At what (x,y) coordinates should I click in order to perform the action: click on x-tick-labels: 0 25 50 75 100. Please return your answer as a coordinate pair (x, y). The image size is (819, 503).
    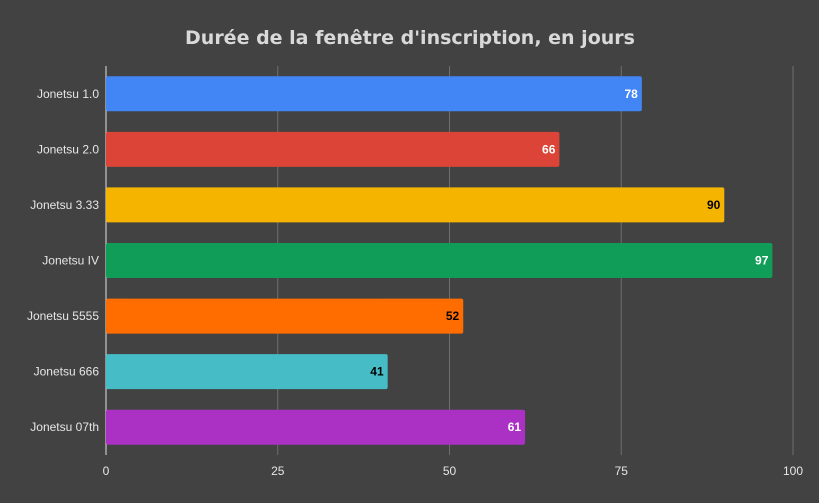
    Looking at the image, I should click on (453, 471).